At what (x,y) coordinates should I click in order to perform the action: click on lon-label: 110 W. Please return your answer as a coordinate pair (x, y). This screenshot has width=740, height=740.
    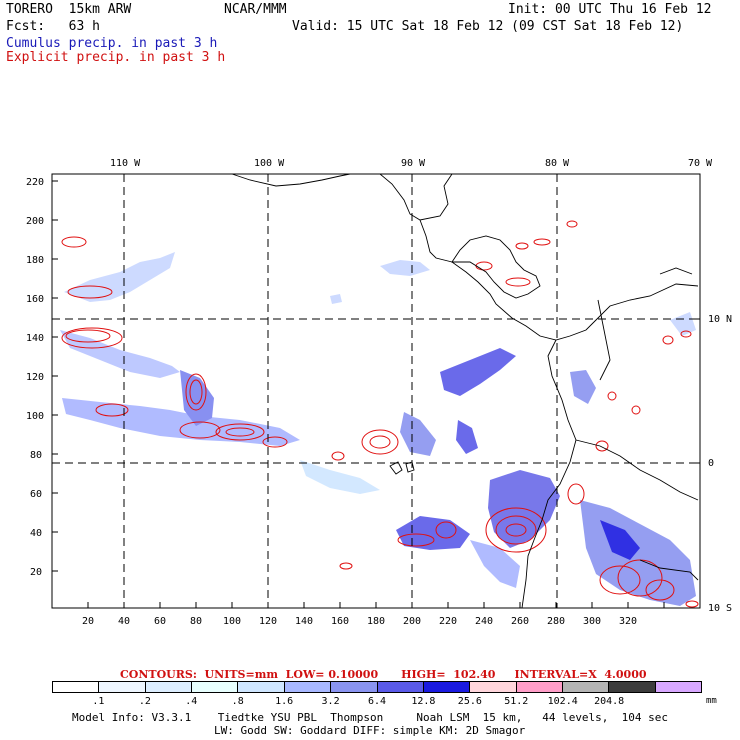
    Looking at the image, I should click on (125, 163).